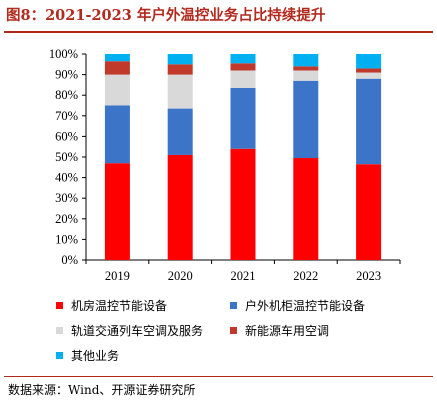  I want to click on y-tick-label: 0%, so click(69, 260).